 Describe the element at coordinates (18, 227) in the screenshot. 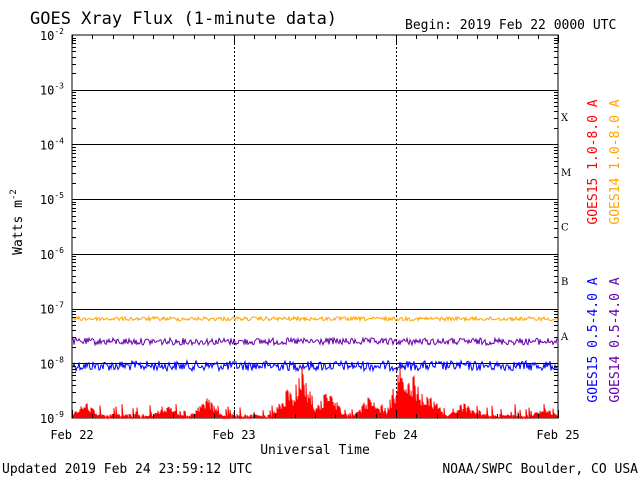

I see `y-axis-label-base: Watts m` at that location.